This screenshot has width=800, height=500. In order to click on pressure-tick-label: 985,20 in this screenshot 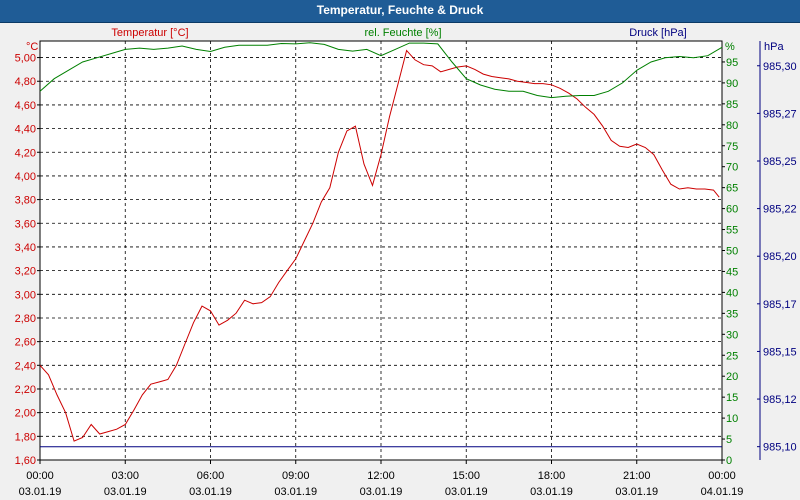, I will do `click(780, 257)`.